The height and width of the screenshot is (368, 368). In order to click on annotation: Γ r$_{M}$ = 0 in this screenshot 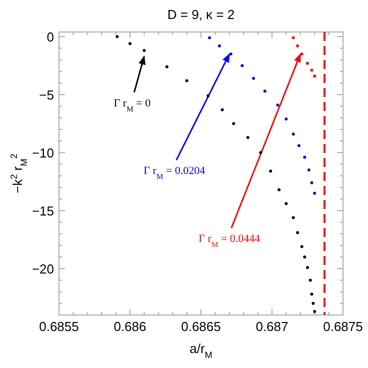, I will do `click(133, 105)`.